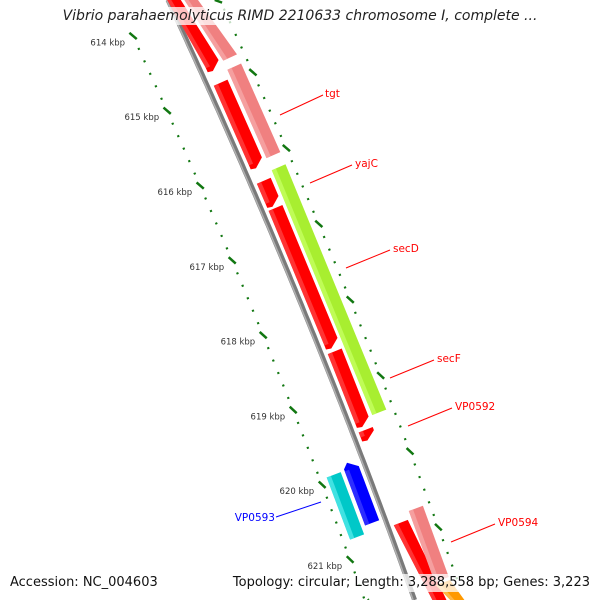 This screenshot has width=600, height=600. Describe the element at coordinates (518, 523) in the screenshot. I see `gene-label: VP0594` at that location.